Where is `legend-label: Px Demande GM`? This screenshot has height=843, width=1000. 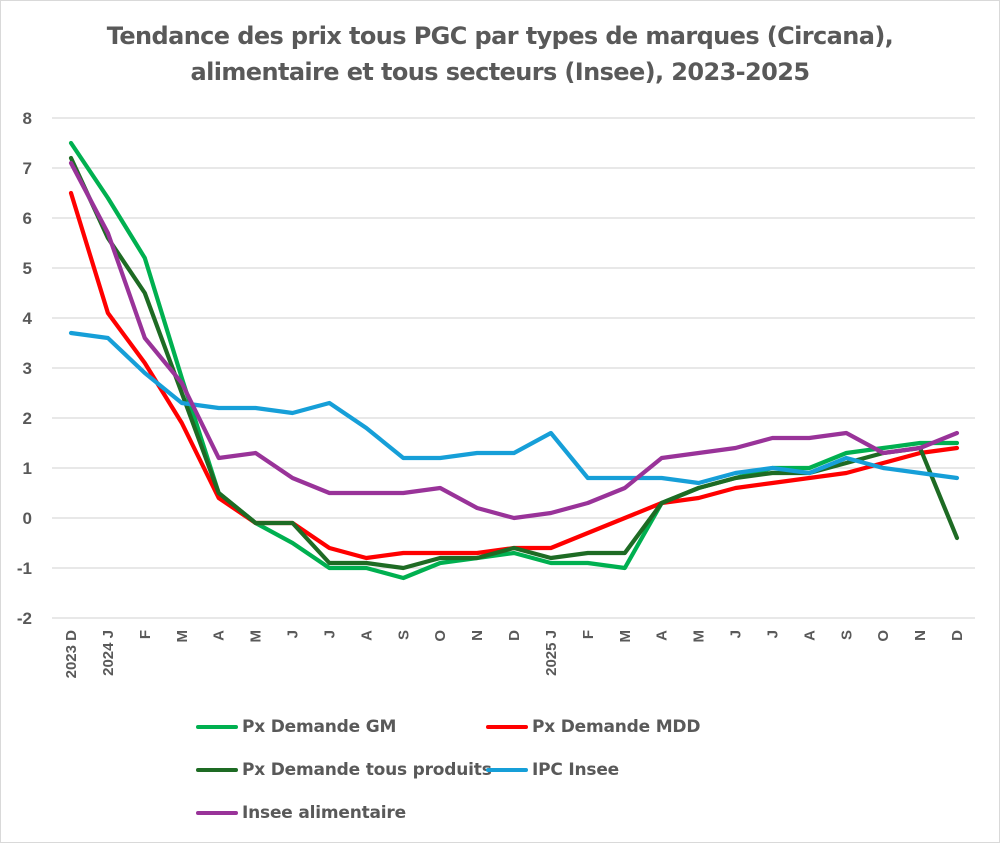 legend-label: Px Demande GM is located at coordinates (319, 727).